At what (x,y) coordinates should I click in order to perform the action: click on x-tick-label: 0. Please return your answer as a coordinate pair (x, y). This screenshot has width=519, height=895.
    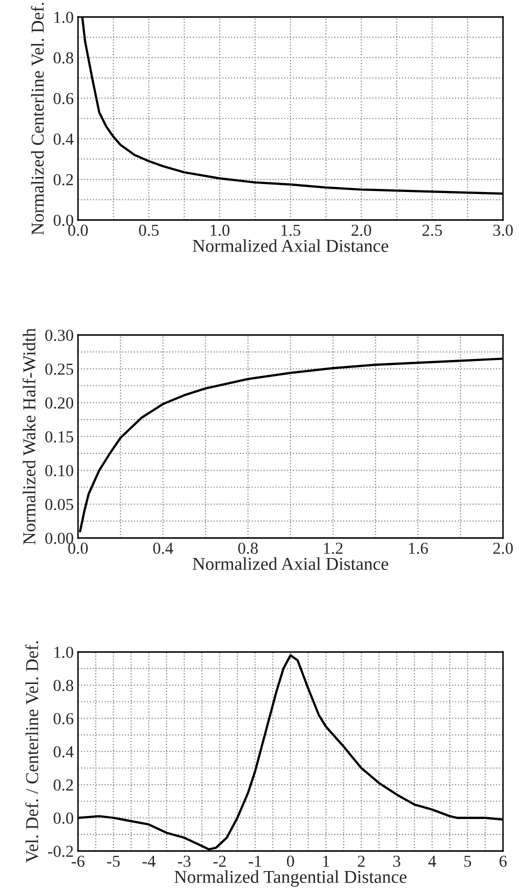
    Looking at the image, I should click on (290, 861).